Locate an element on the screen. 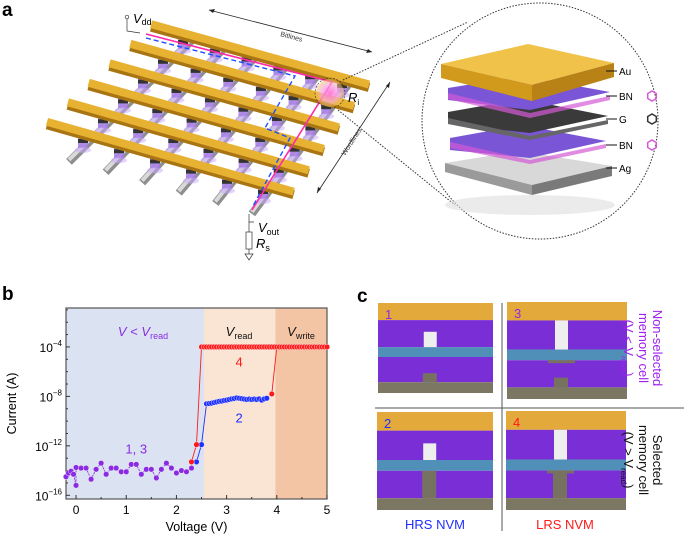  column-label-lrs: LRS NVM is located at coordinates (565, 524).